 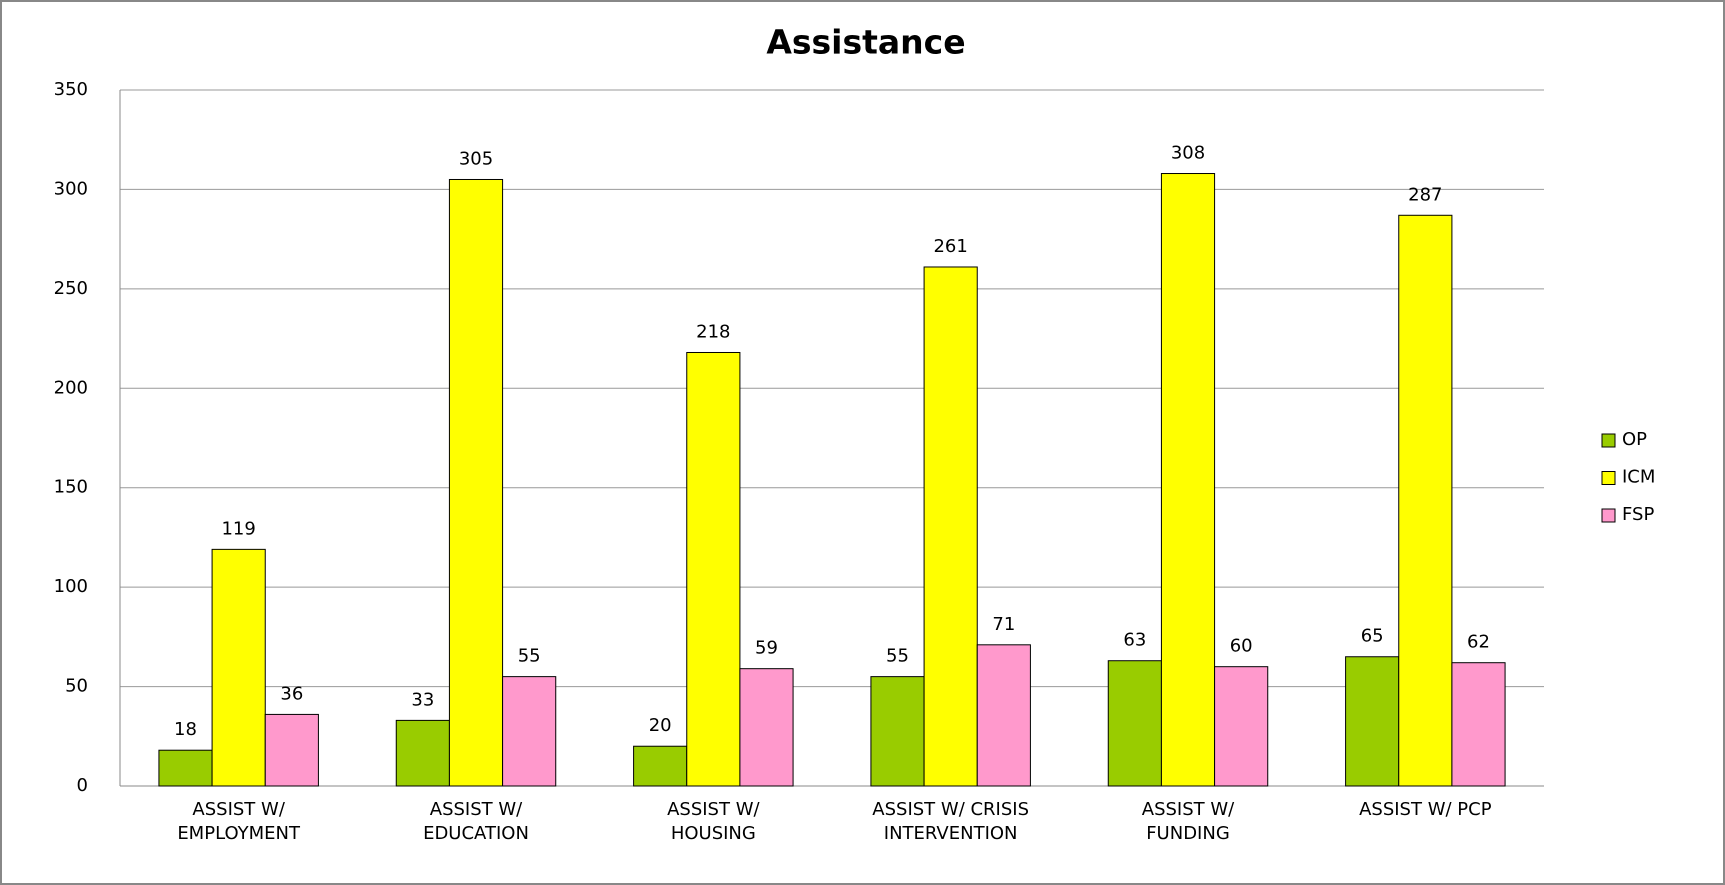 I want to click on data-label: 63, so click(x=1134, y=640).